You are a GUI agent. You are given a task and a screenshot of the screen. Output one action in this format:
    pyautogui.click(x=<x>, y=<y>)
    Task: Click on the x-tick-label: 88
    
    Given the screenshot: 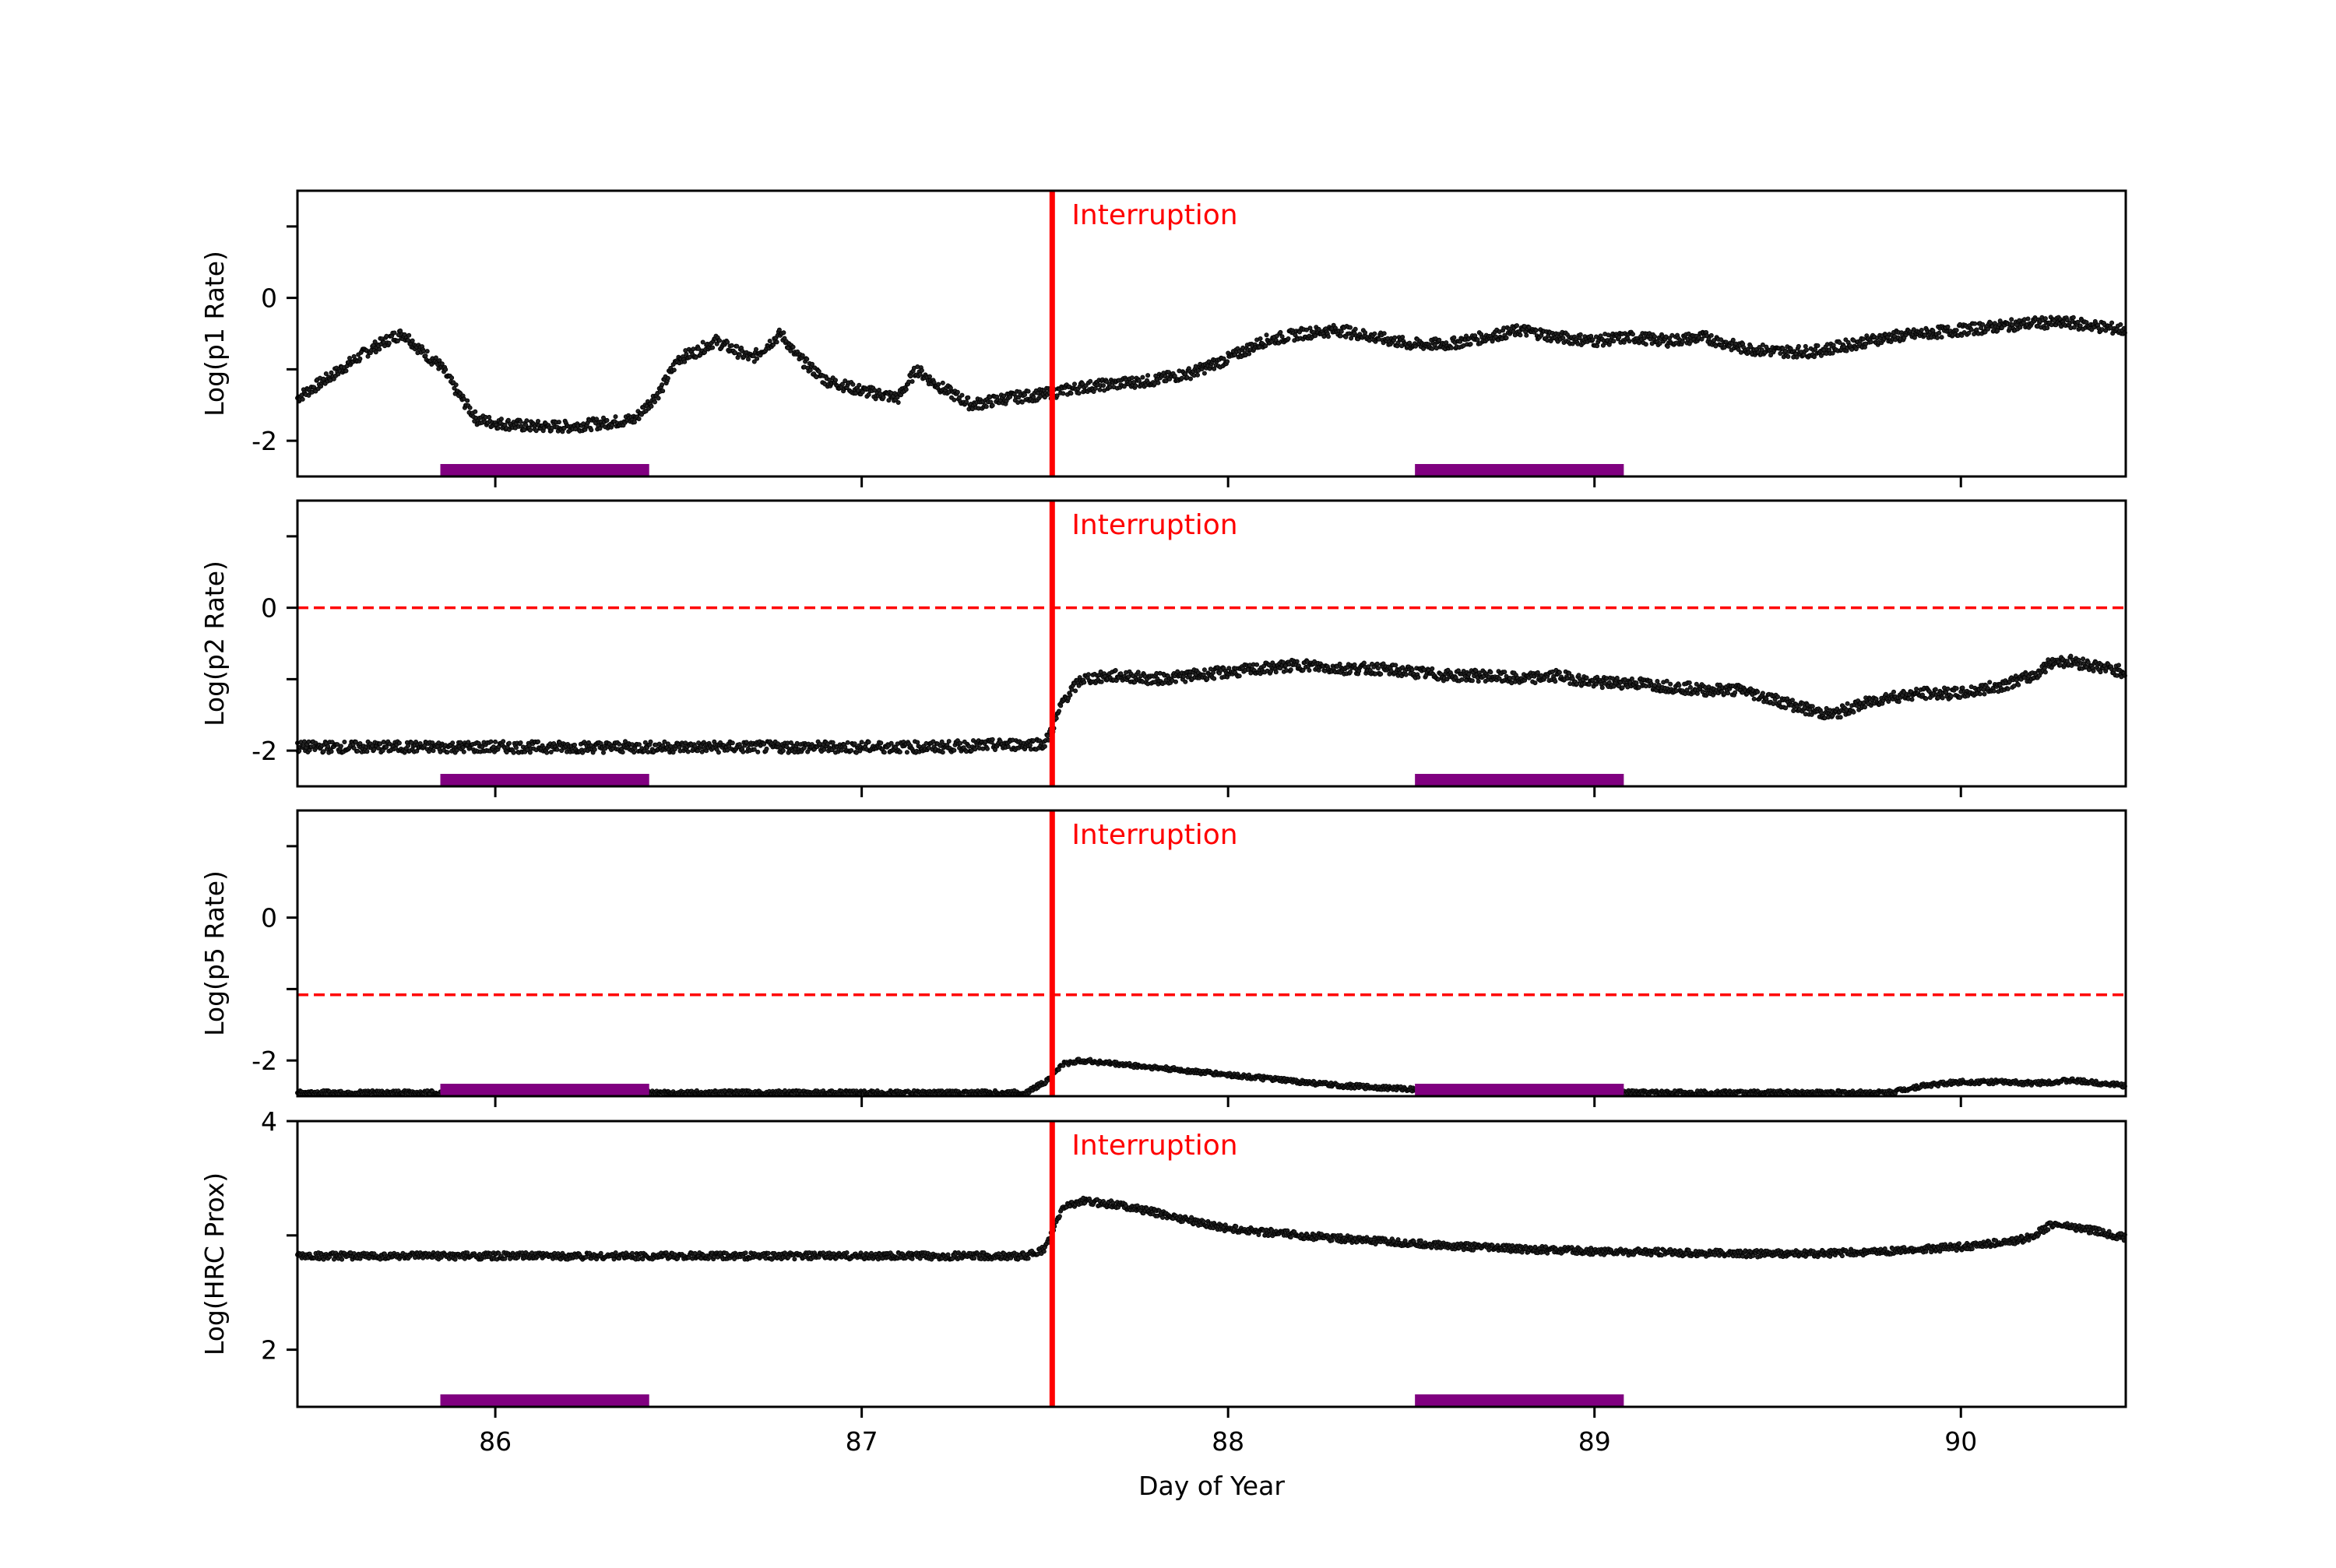 What is the action you would take?
    pyautogui.click(x=1228, y=1441)
    